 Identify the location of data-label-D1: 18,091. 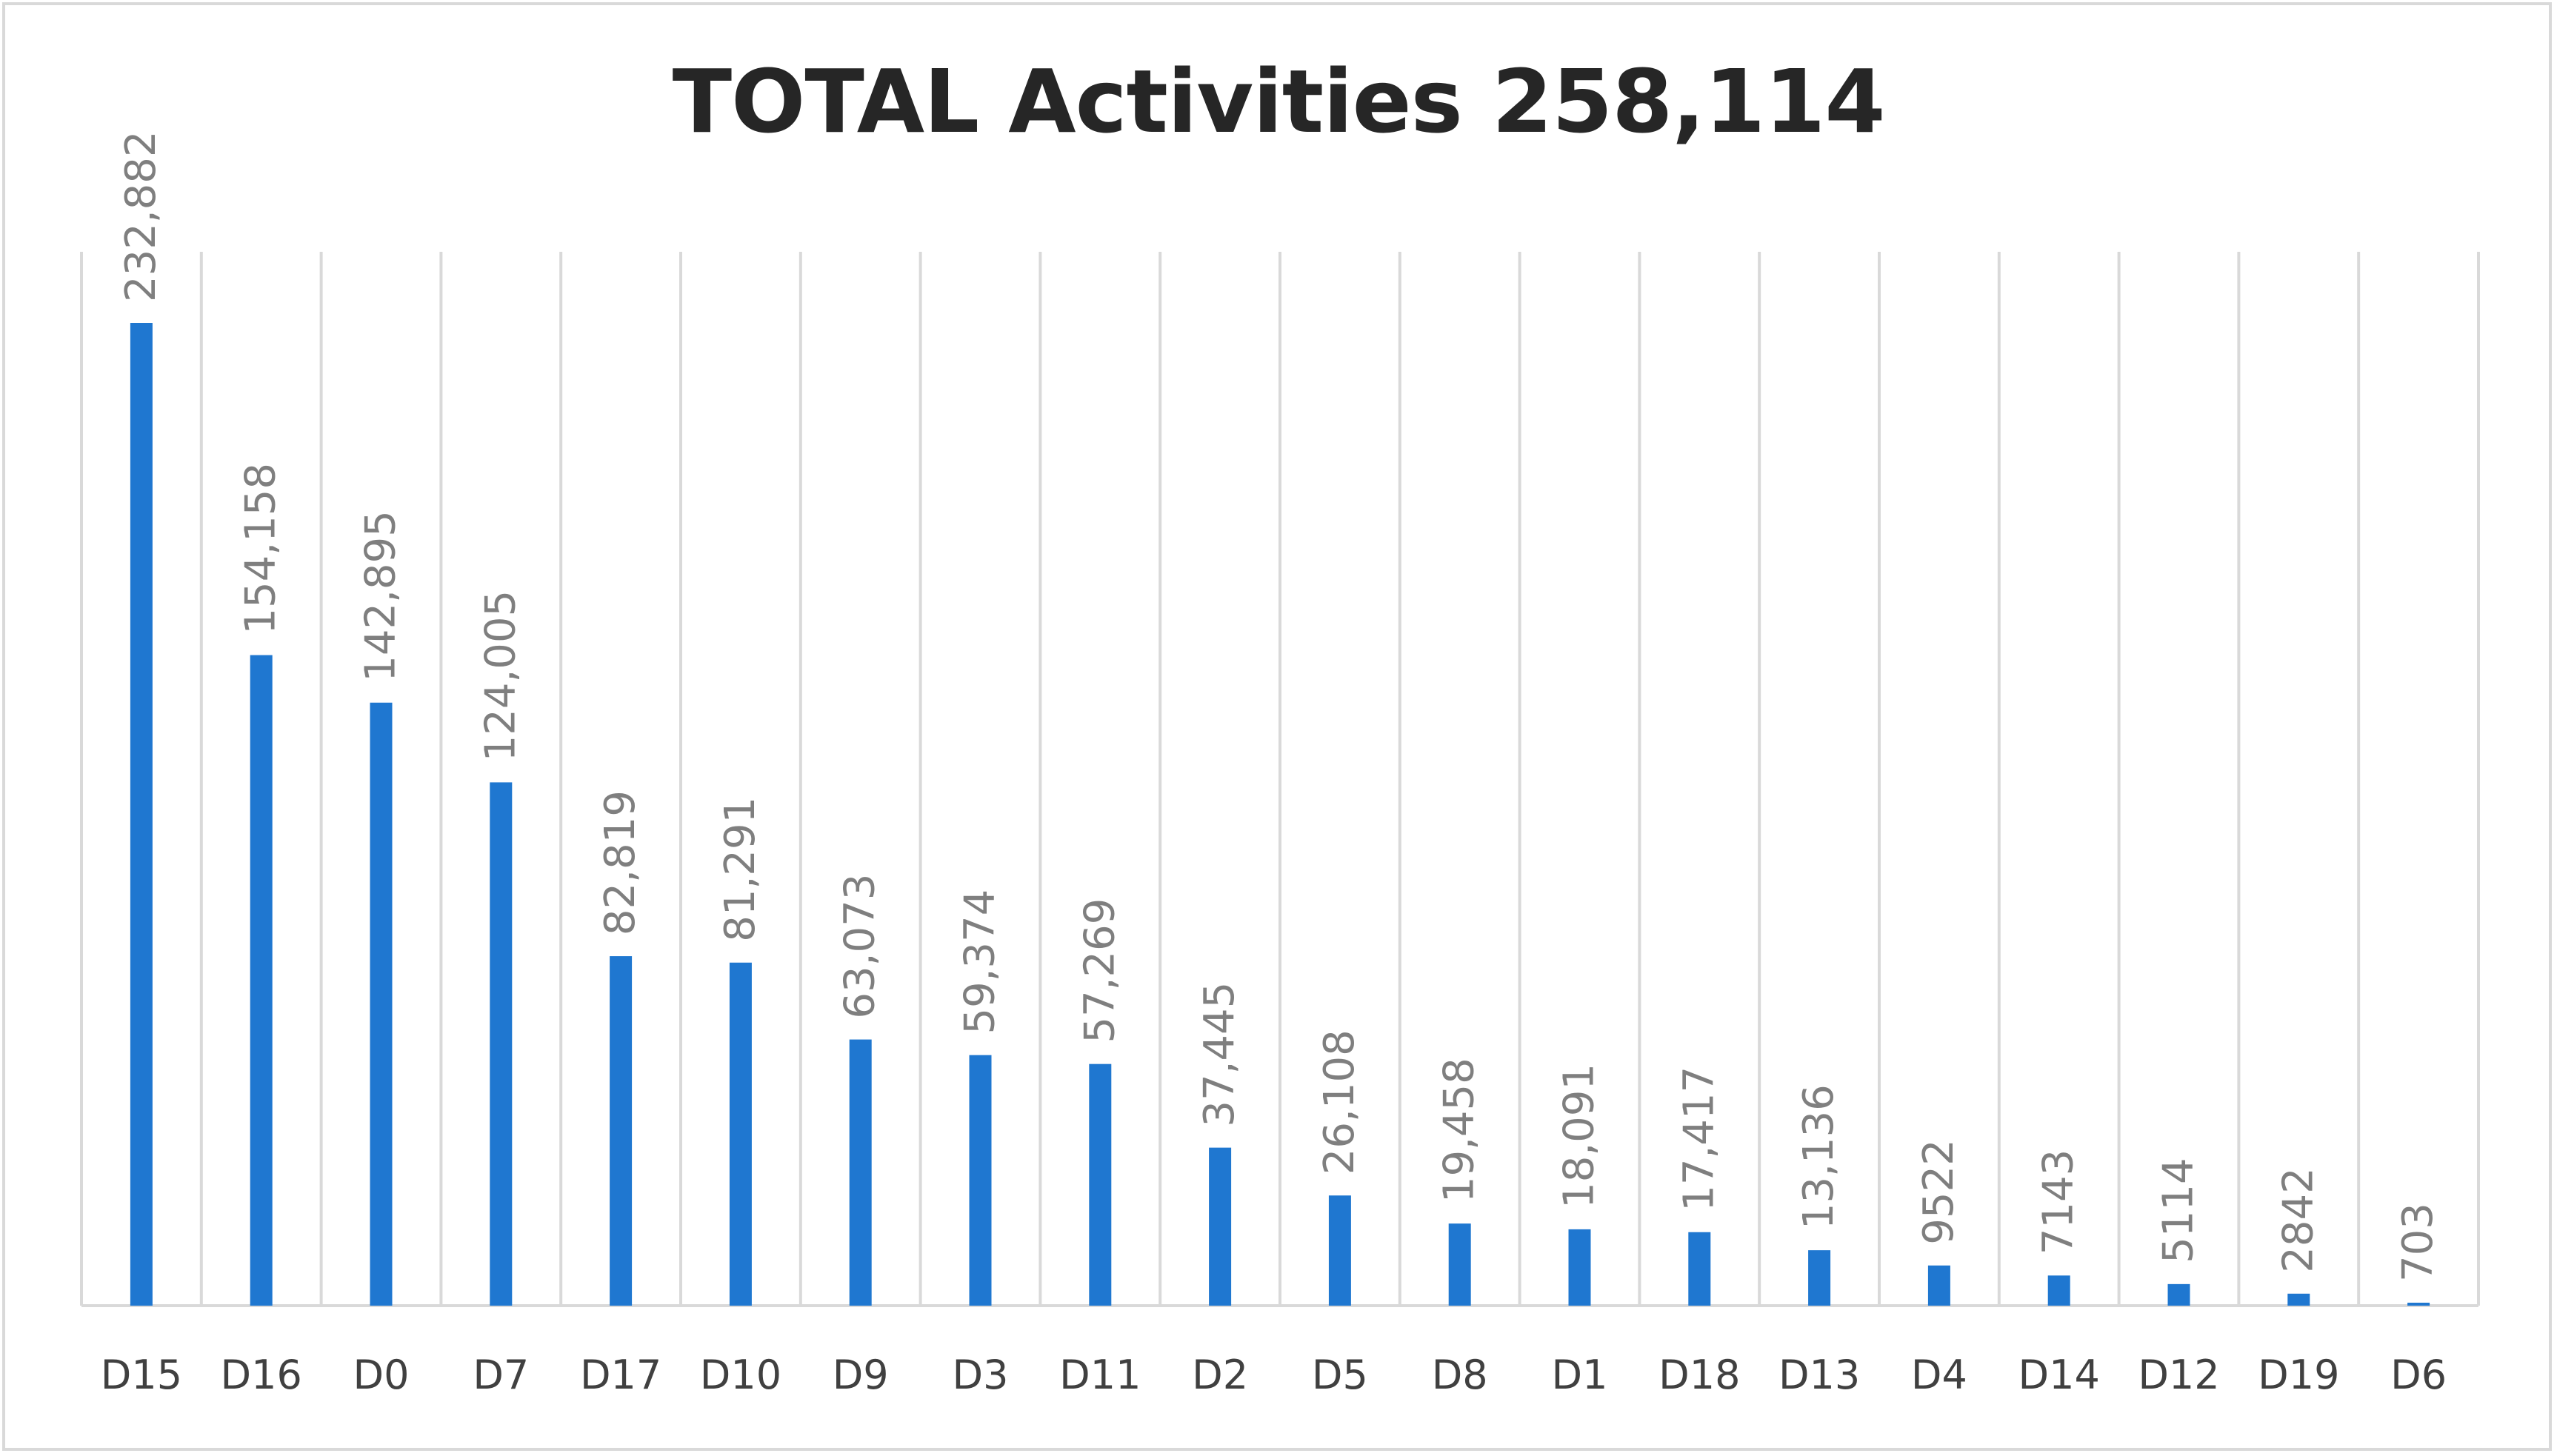
(1580, 1136).